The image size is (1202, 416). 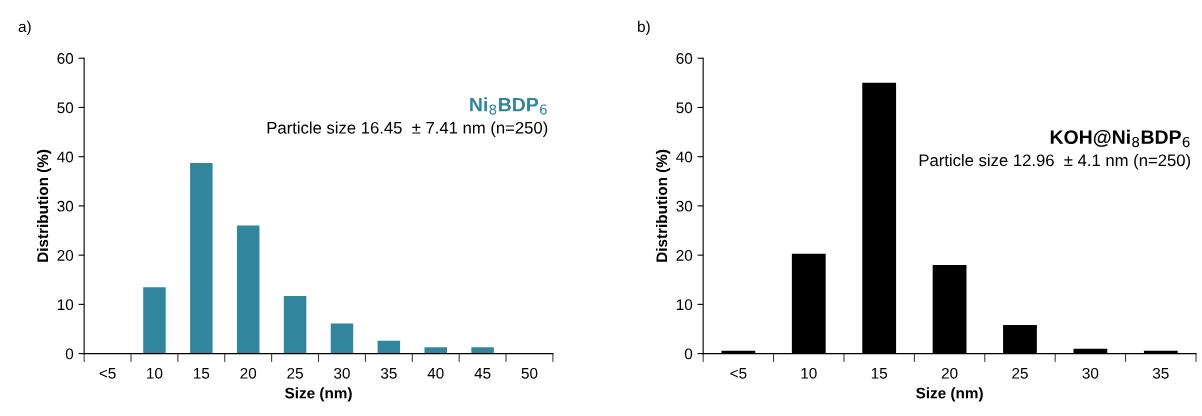 What do you see at coordinates (508, 106) in the screenshot?
I see `annotation: Ni$_{8}$BDP$_{6}$` at bounding box center [508, 106].